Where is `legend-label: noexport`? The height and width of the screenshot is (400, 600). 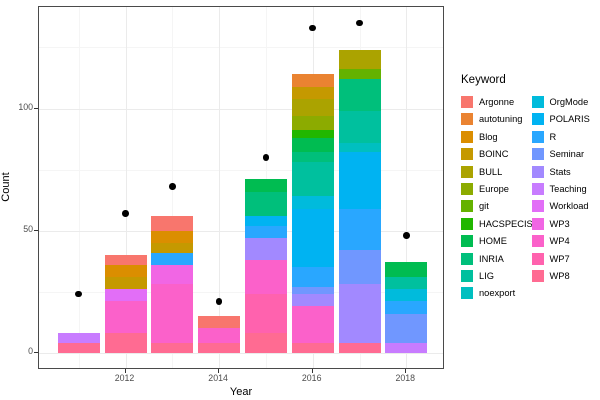
legend-label: noexport is located at coordinates (497, 293).